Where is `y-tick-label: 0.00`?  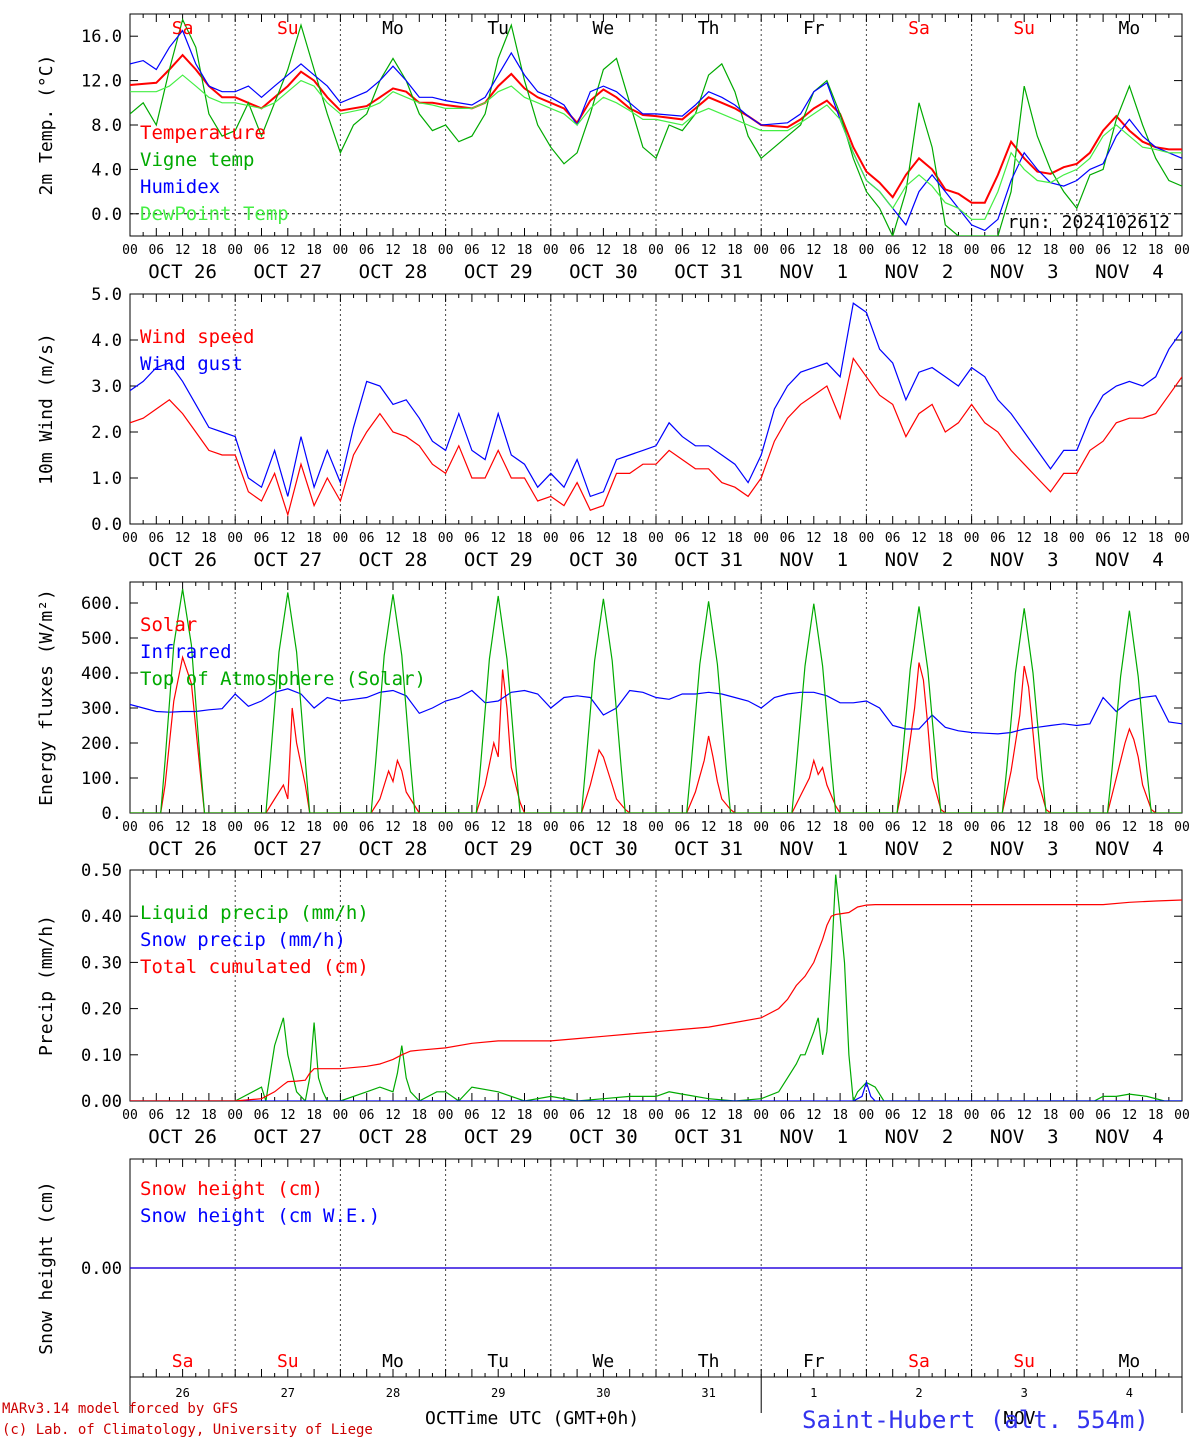 y-tick-label: 0.00 is located at coordinates (101, 1102).